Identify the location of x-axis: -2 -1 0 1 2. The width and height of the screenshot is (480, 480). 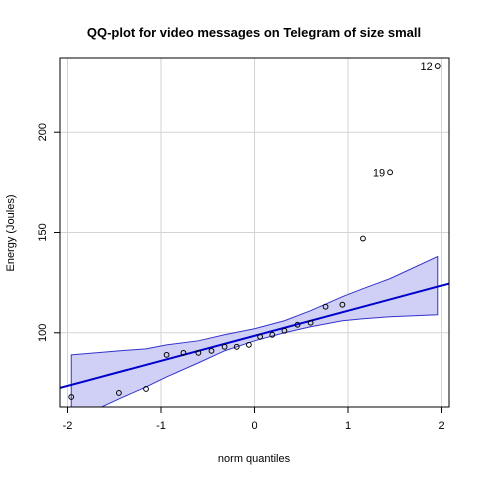
(254, 419).